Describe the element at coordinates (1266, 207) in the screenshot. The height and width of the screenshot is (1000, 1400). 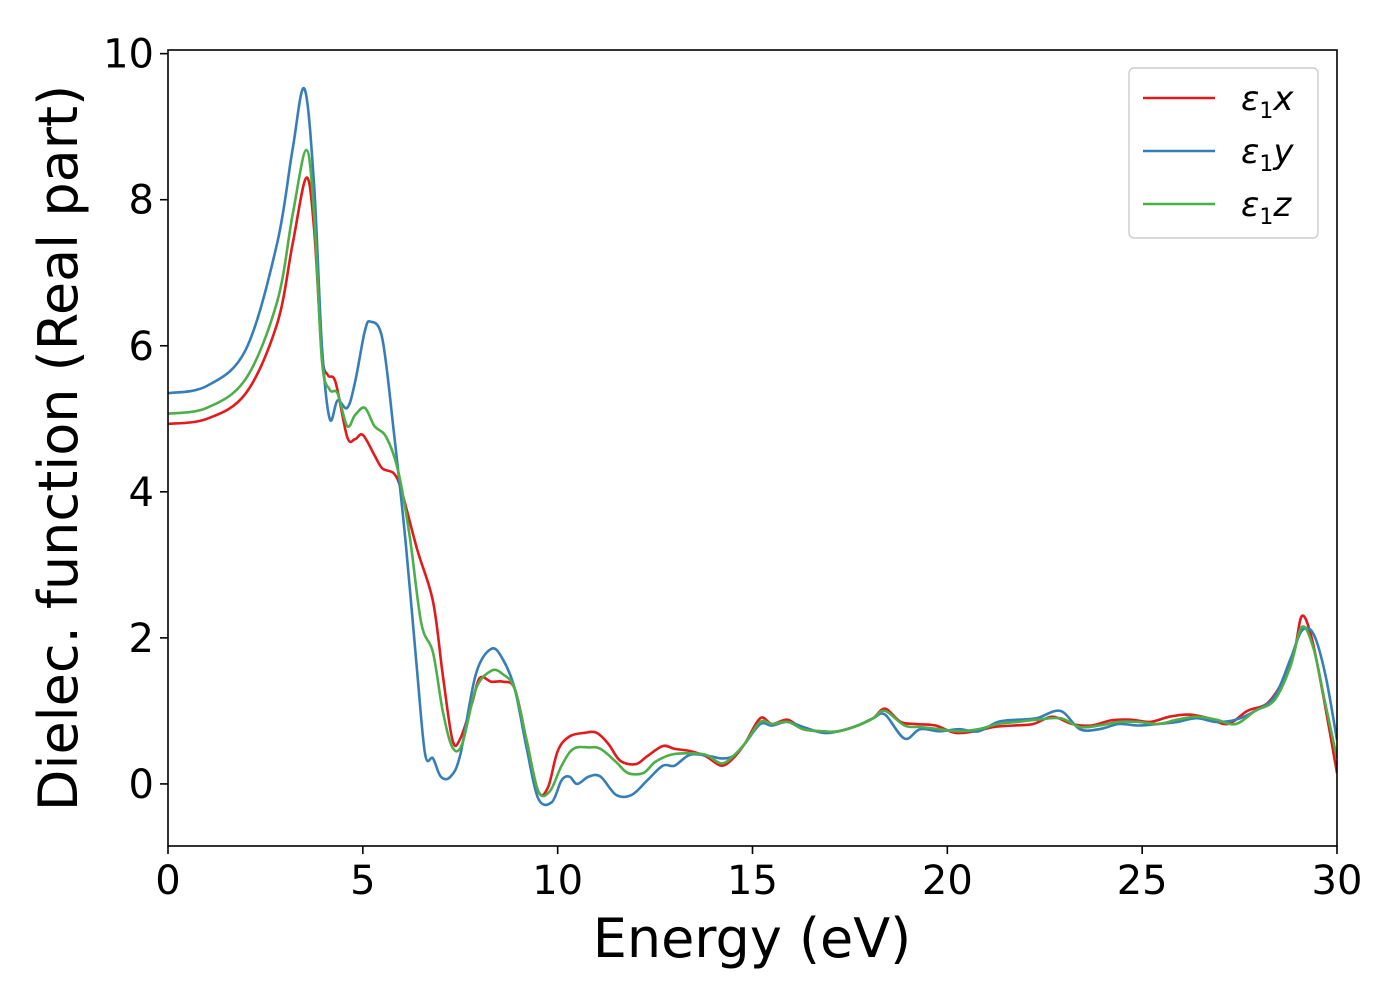
I see `legend-label-3: ε1z` at that location.